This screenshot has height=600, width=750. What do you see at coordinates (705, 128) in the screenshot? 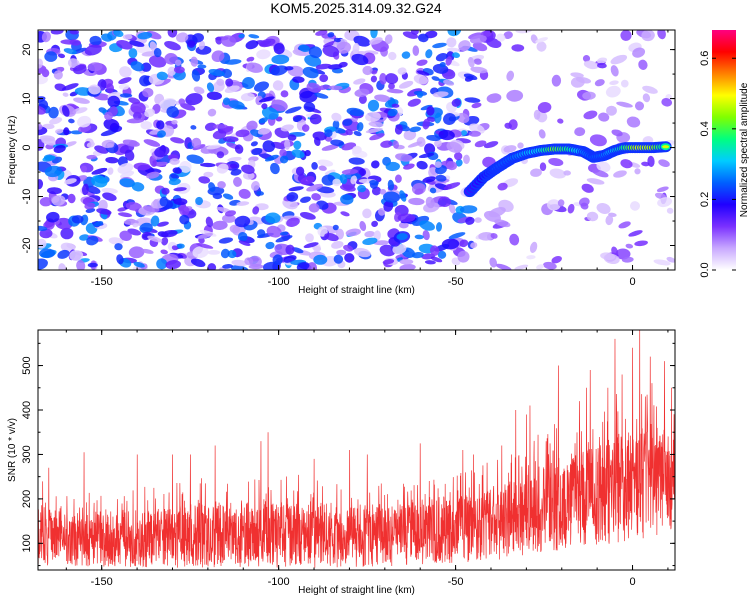
I see `colorbar-tick-label: 0.4` at bounding box center [705, 128].